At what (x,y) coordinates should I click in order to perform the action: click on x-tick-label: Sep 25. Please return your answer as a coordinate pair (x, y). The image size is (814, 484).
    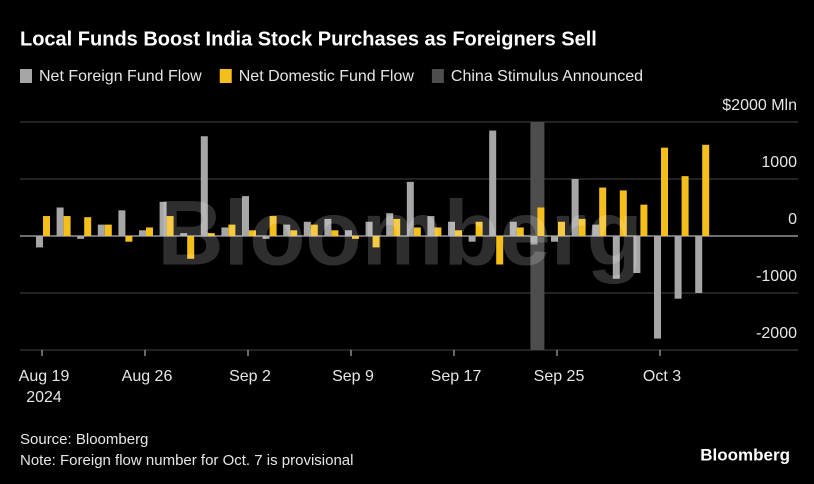
    Looking at the image, I should click on (559, 376).